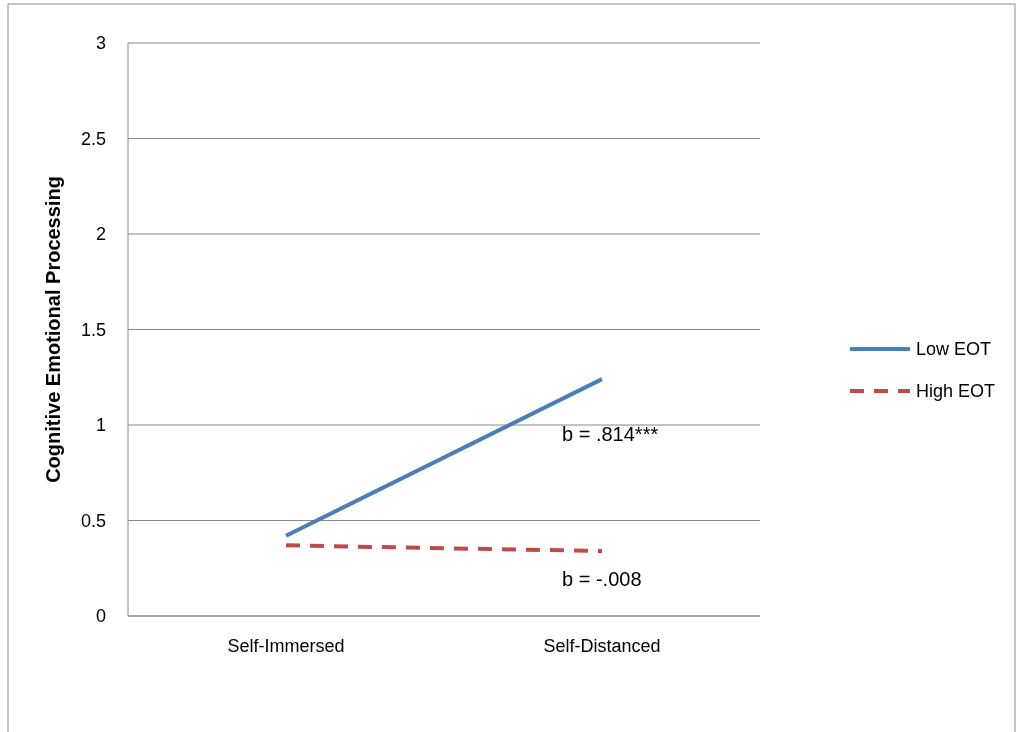 This screenshot has height=732, width=1016. I want to click on legend-label: Low EOT, so click(954, 349).